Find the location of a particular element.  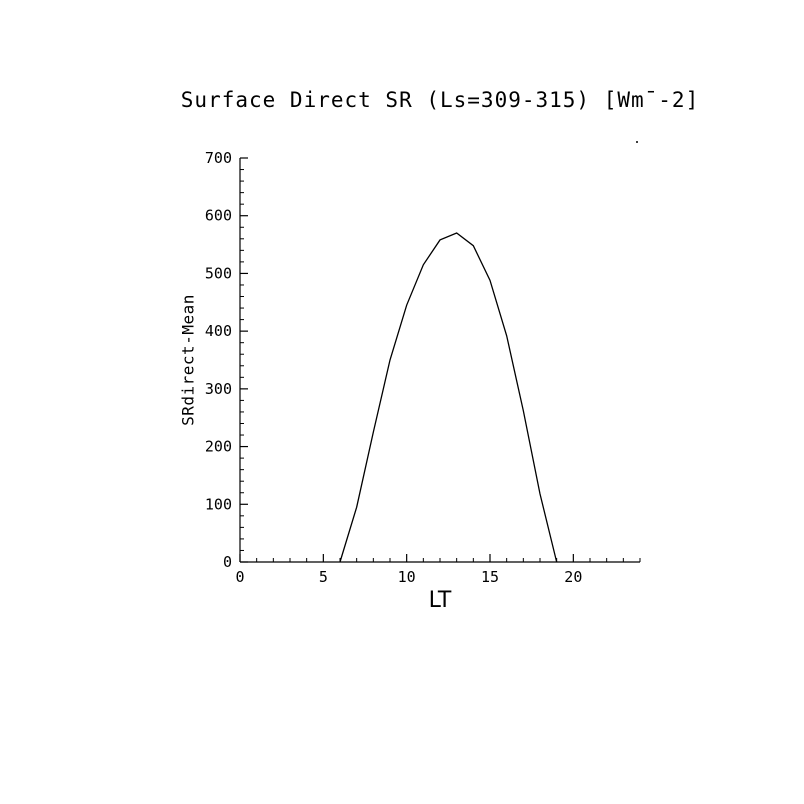

x-tick-label: 0 is located at coordinates (239, 577).